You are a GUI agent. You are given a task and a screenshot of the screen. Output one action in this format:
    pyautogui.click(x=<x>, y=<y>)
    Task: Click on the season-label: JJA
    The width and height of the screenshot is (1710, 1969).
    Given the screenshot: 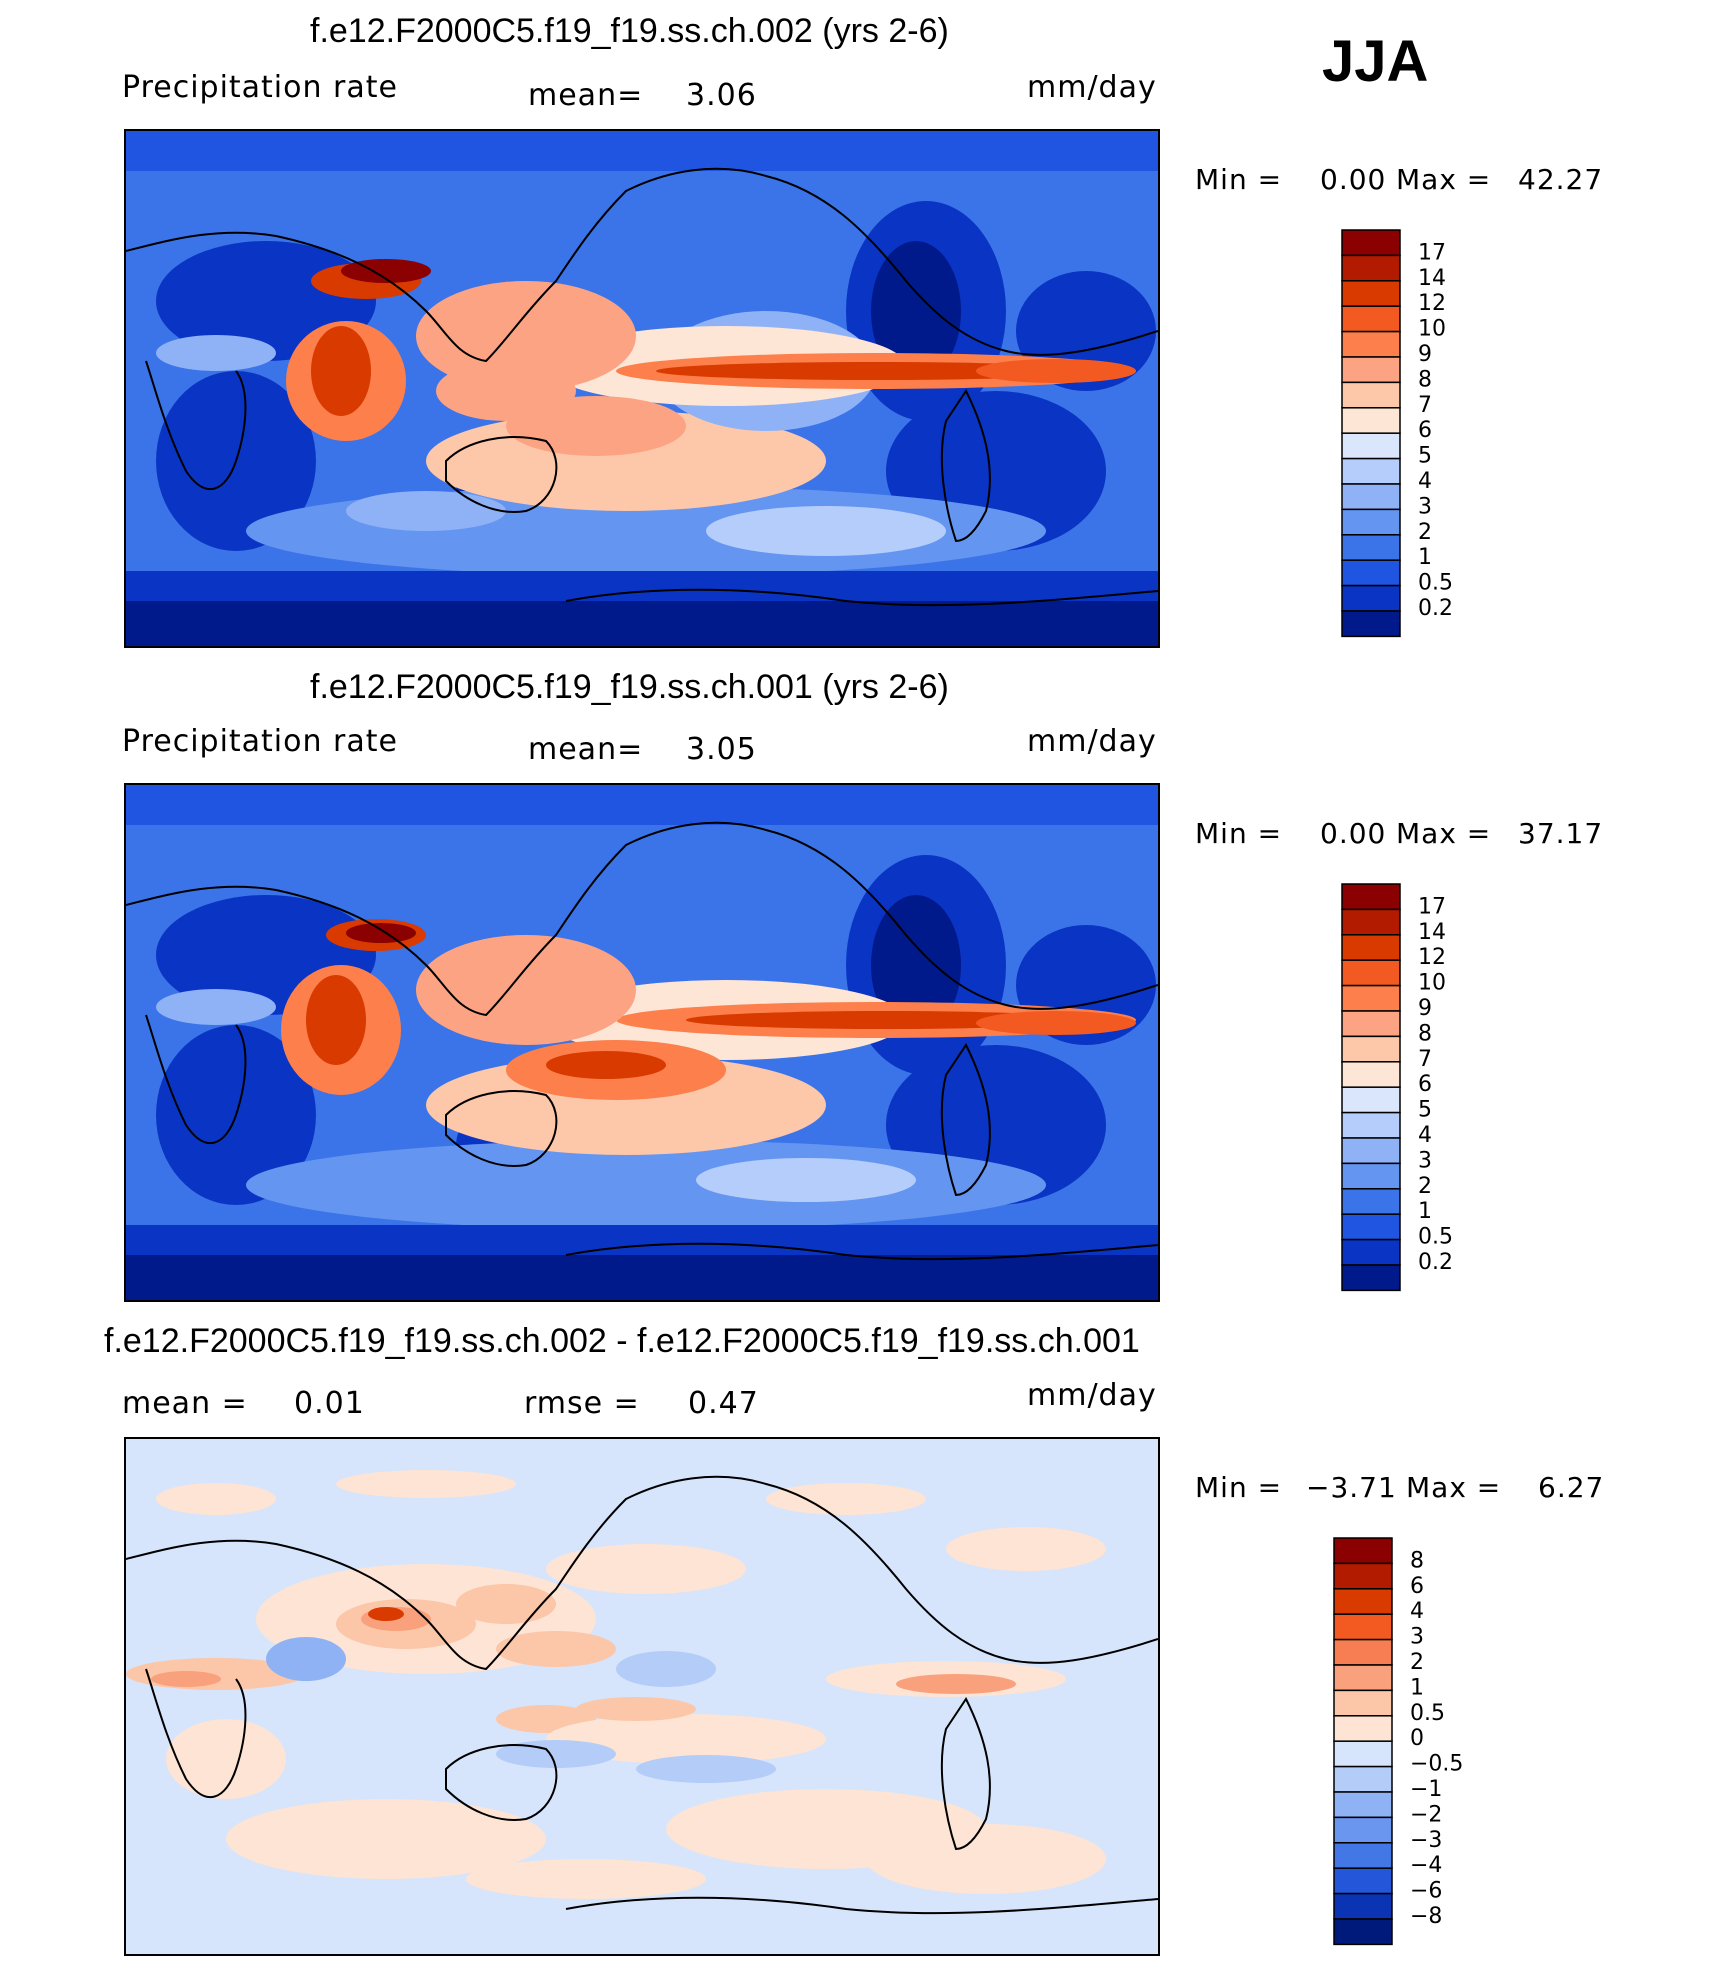 What is the action you would take?
    pyautogui.click(x=1375, y=61)
    